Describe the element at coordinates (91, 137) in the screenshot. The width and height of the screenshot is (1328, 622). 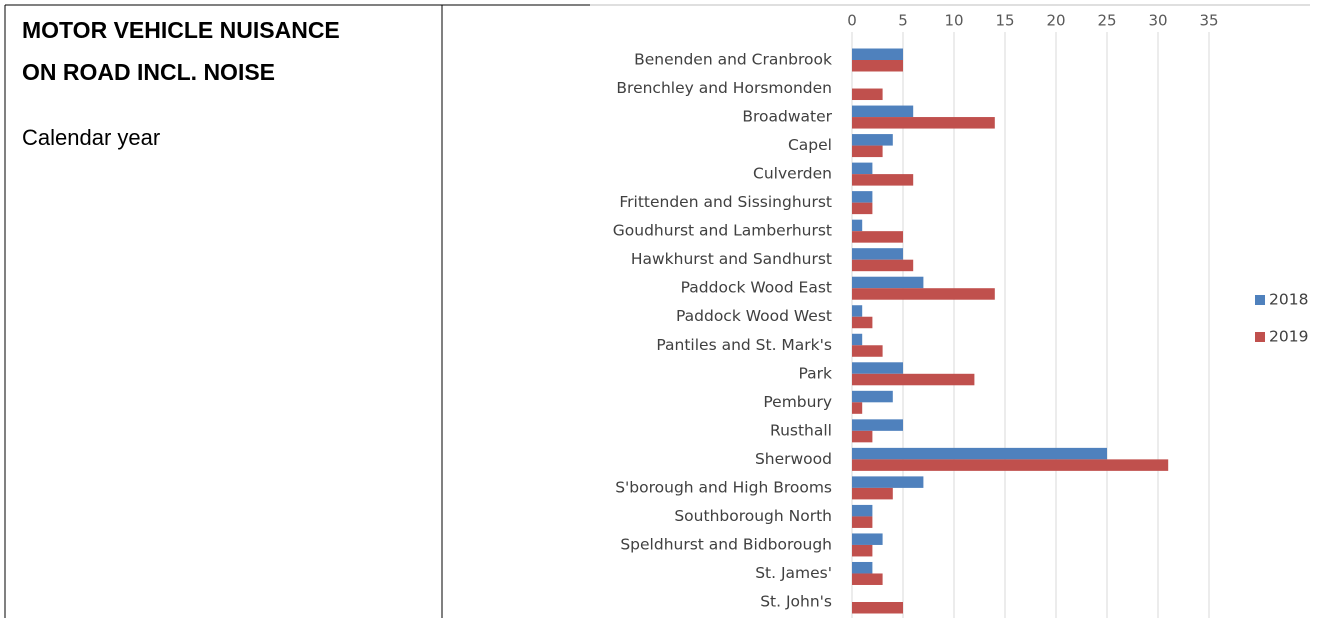
I see `panel-subtitle: Calendar year` at that location.